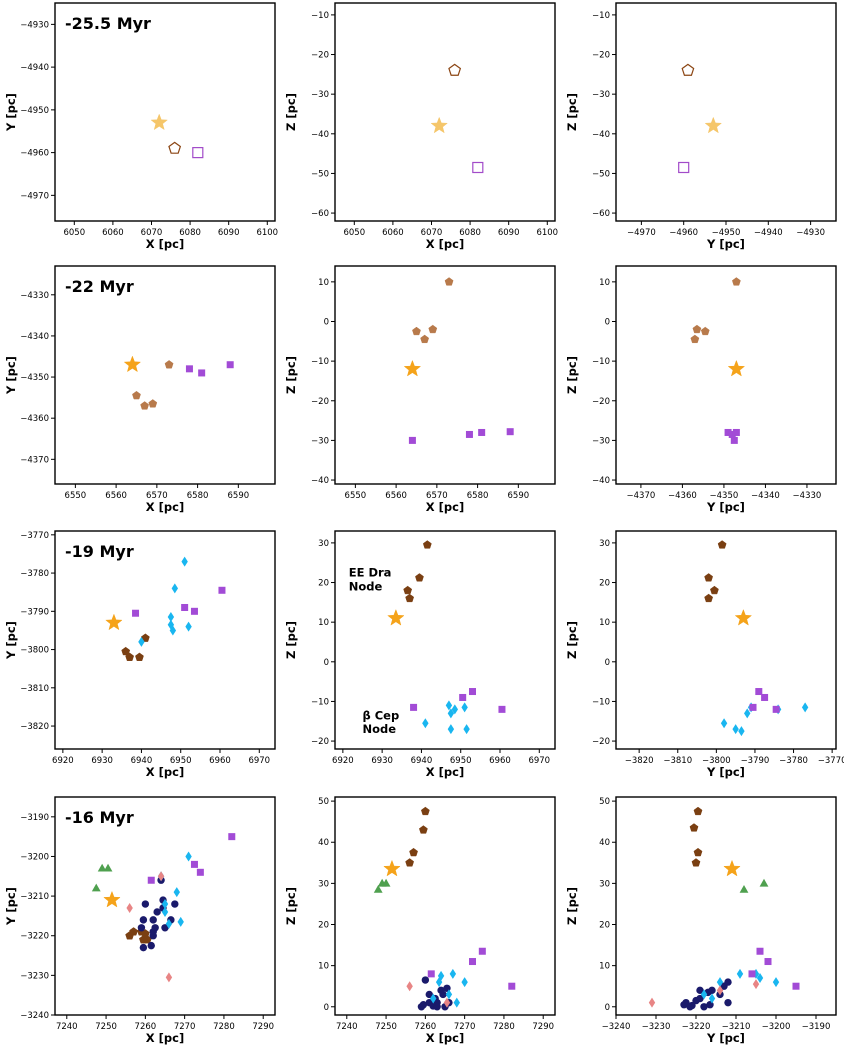 Image resolution: width=844 pixels, height=1046 pixels. What do you see at coordinates (724, 496) in the screenshot?
I see `x-tick-label: −4350` at bounding box center [724, 496].